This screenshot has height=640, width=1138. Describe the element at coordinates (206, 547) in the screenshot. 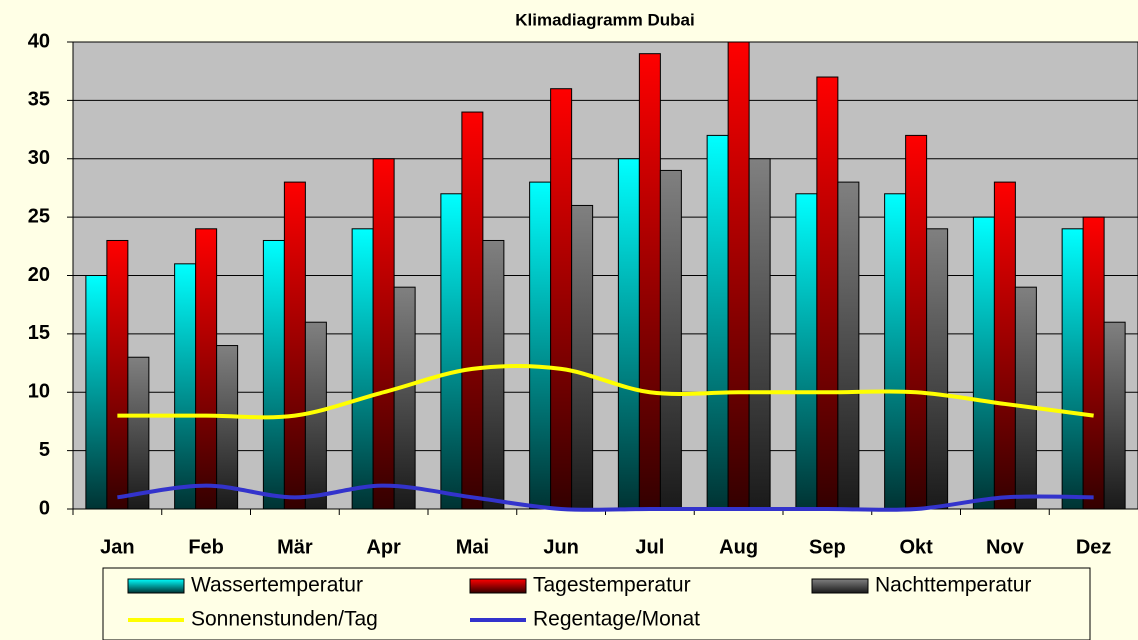

I see `x-tick-label: Feb` at that location.